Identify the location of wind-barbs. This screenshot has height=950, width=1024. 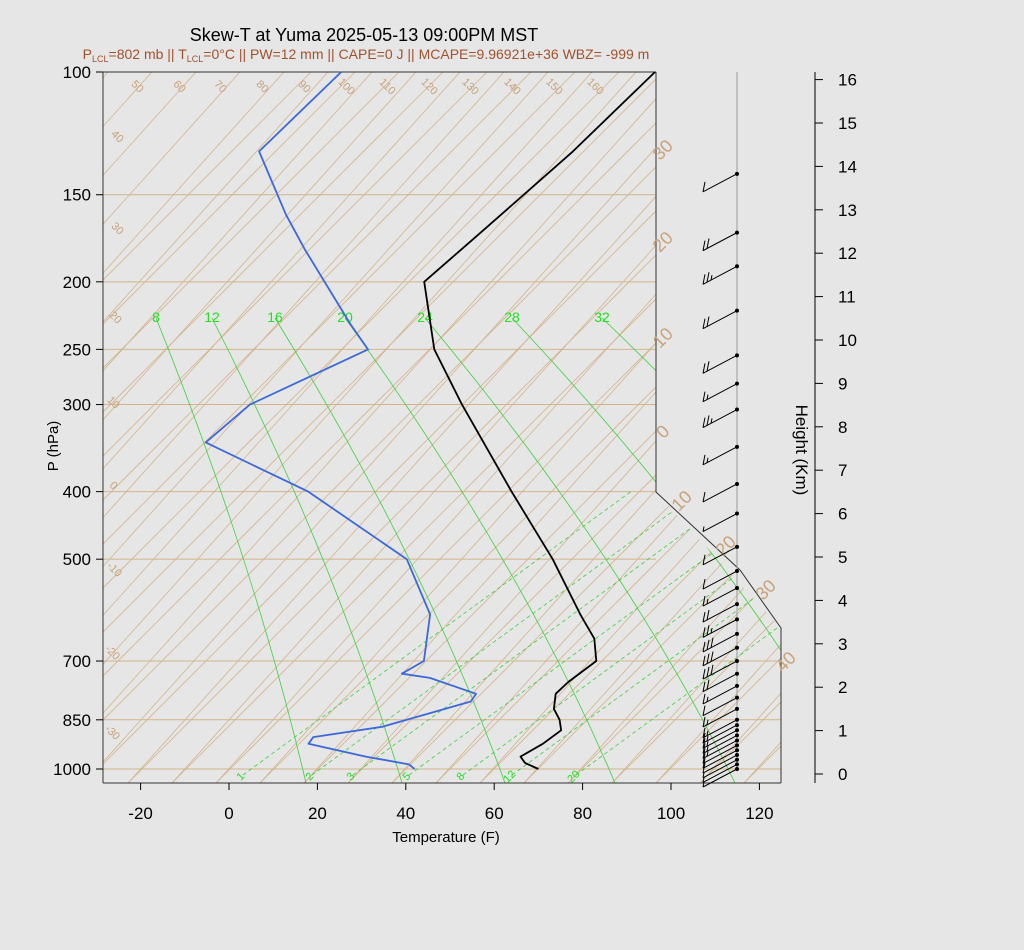
(720, 430).